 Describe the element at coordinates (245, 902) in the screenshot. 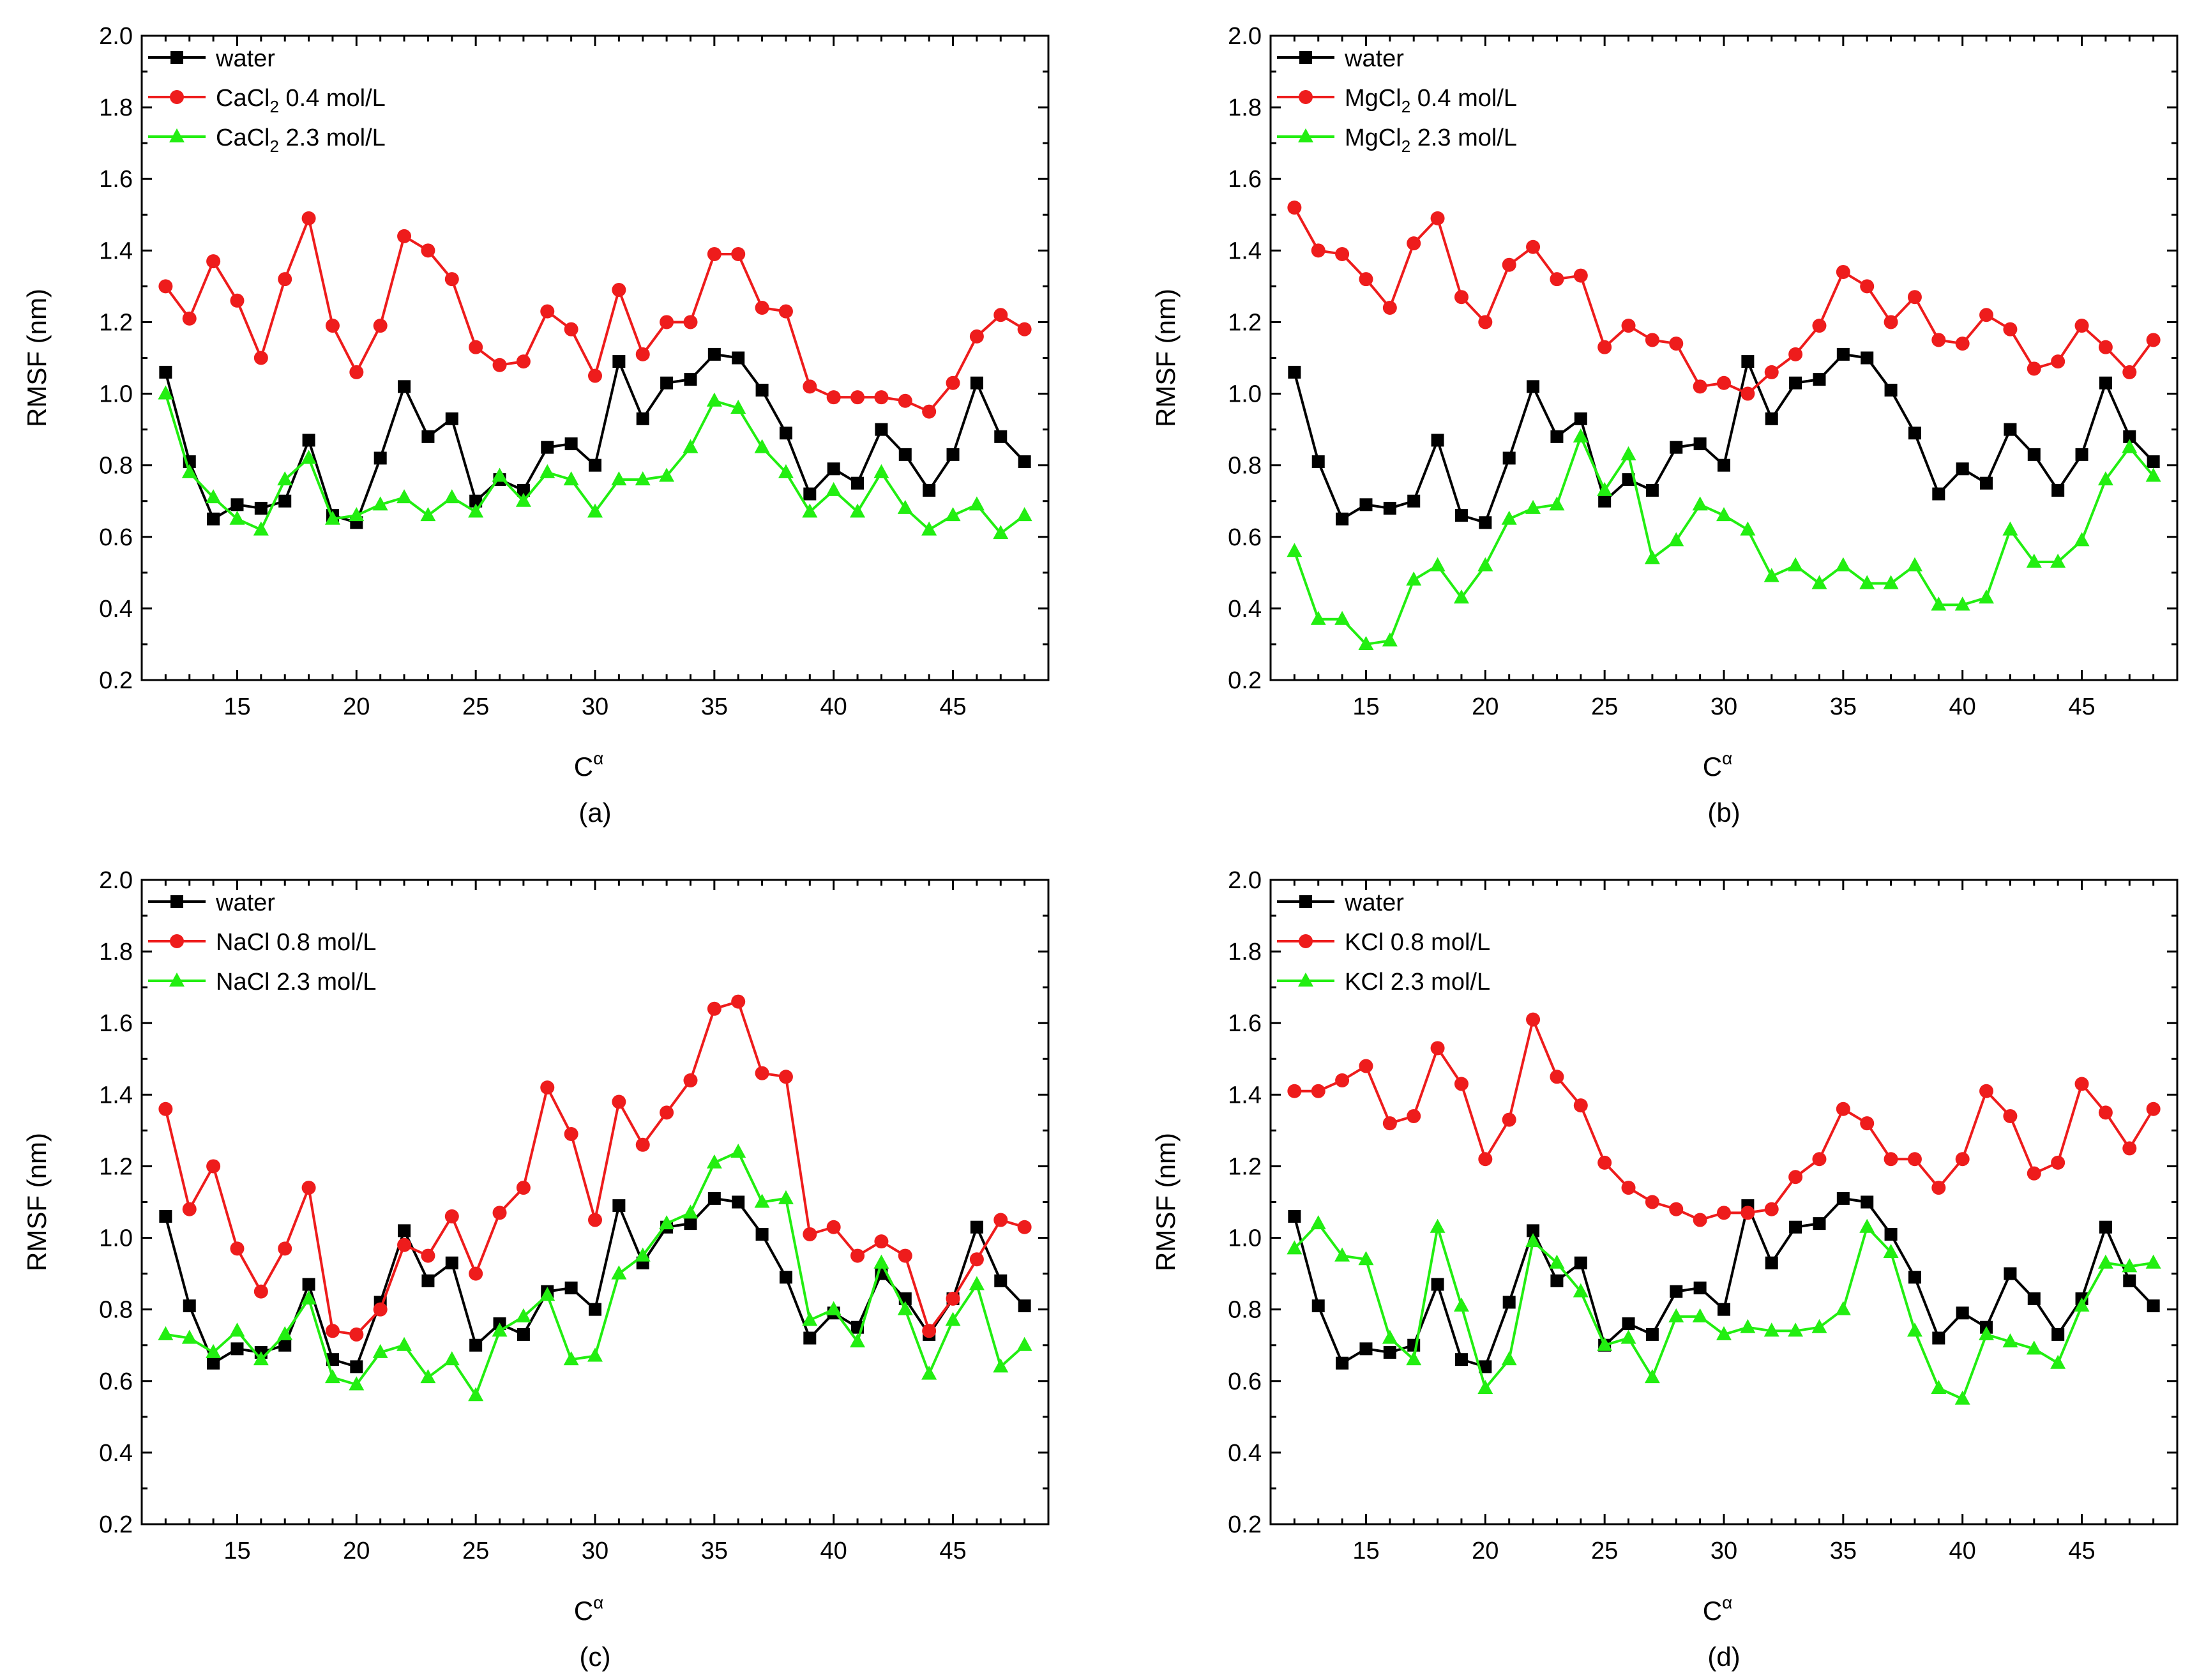

I see `legend-label: water` at that location.